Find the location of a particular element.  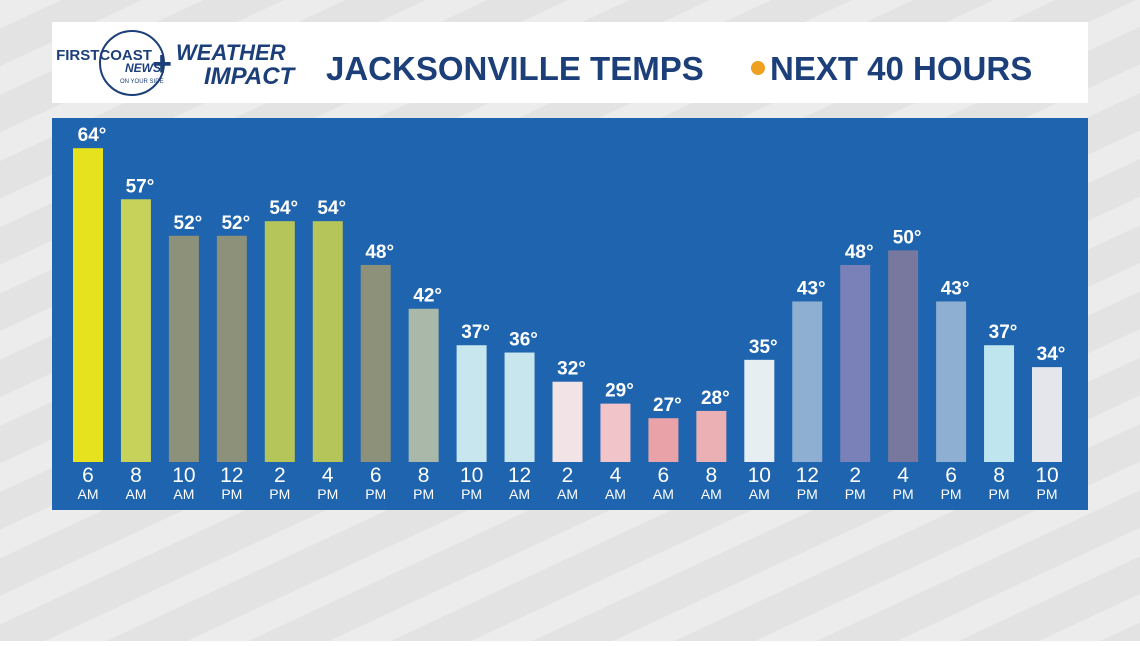

value-label: 32° is located at coordinates (571, 369).